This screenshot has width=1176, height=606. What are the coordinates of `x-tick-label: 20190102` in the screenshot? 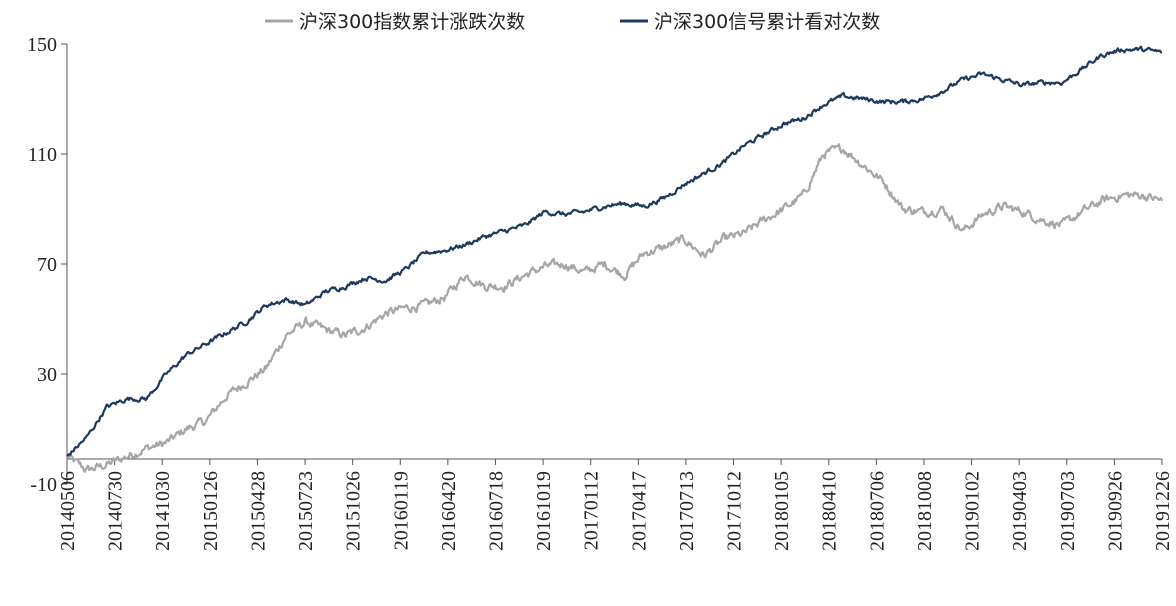 It's located at (973, 511).